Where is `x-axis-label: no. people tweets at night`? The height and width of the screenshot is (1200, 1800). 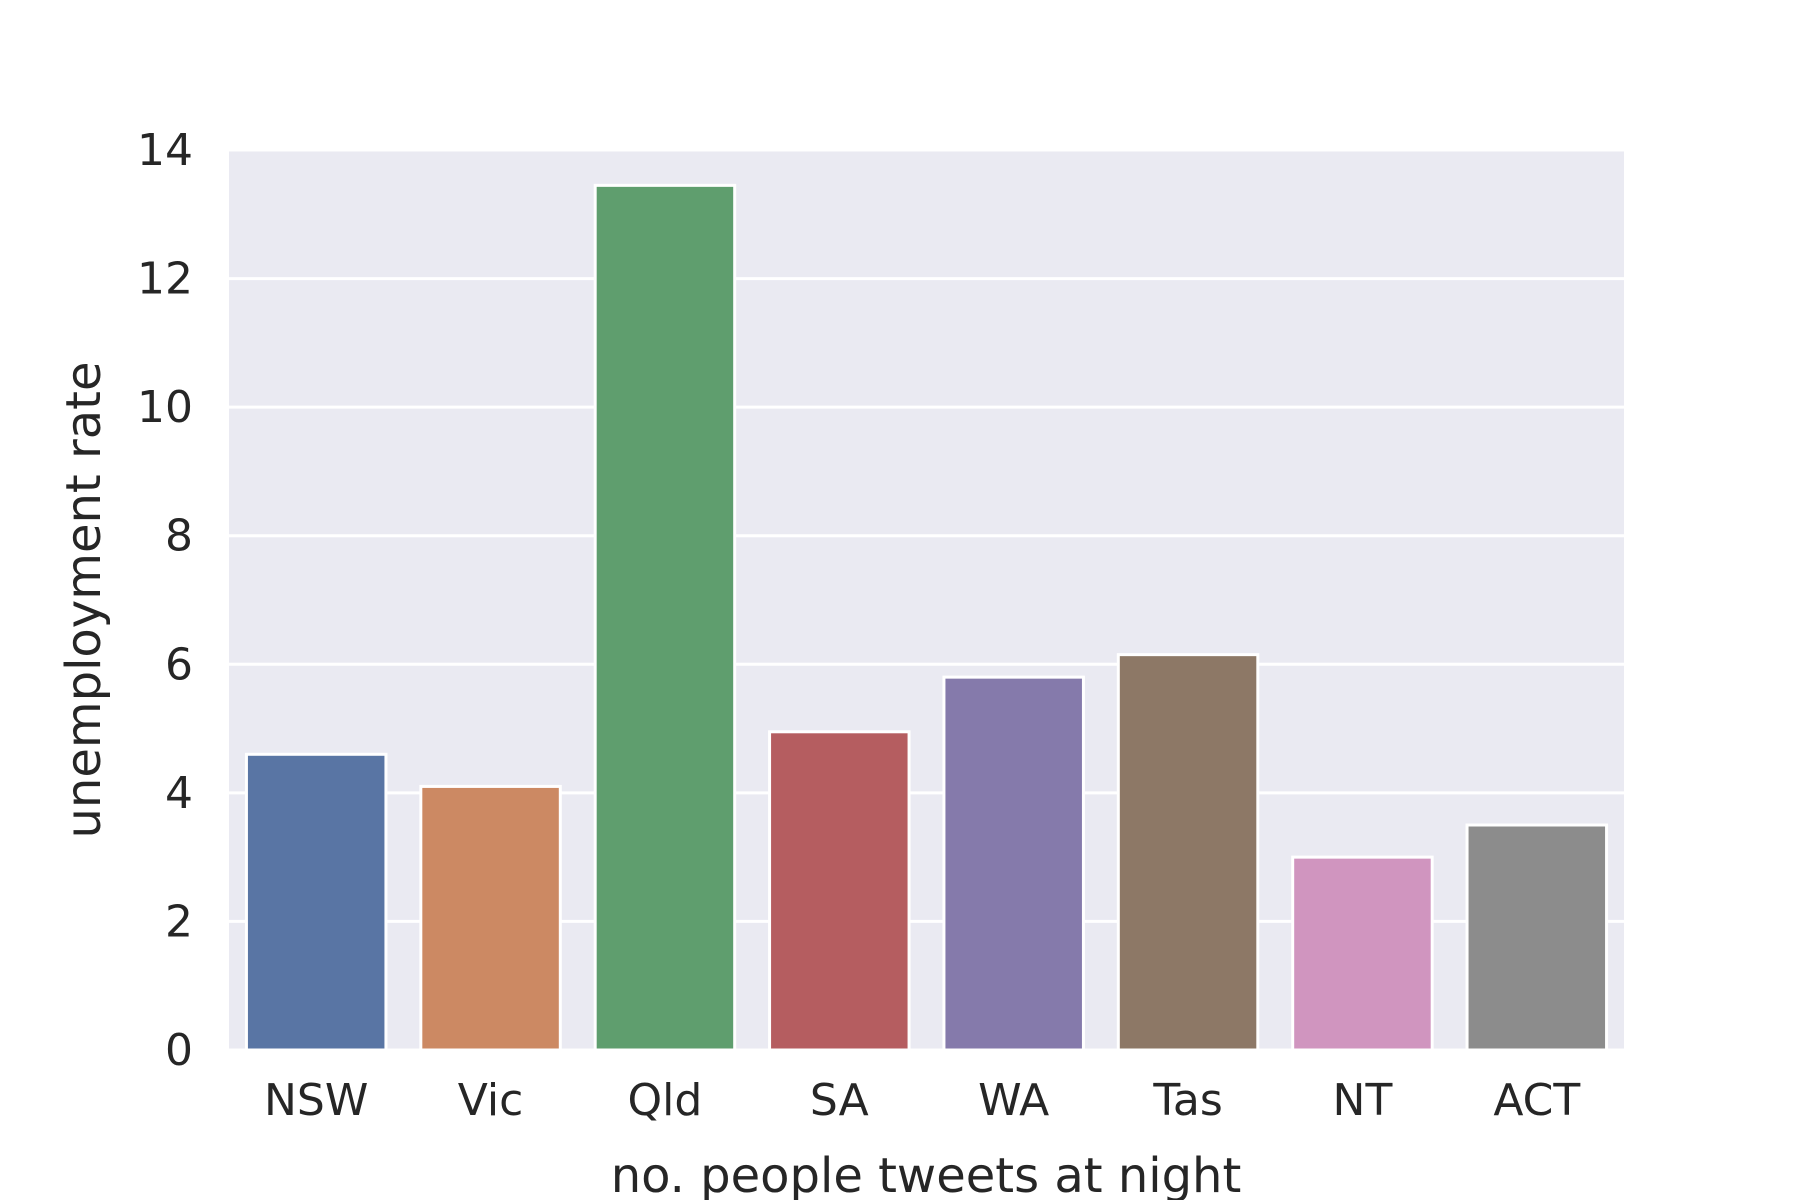 x-axis-label: no. people tweets at night is located at coordinates (926, 1174).